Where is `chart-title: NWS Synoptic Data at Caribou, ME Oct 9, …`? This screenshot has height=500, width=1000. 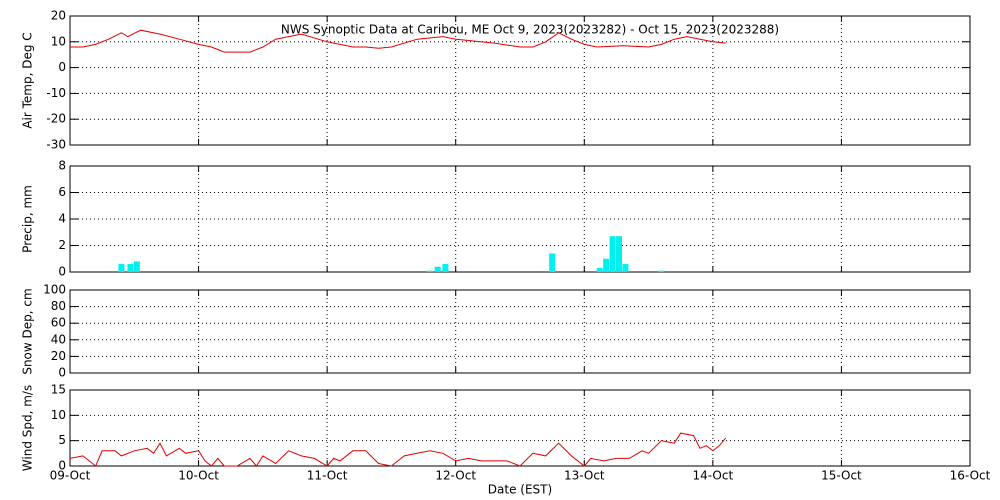 chart-title: NWS Synoptic Data at Caribou, ME Oct 9, … is located at coordinates (530, 30).